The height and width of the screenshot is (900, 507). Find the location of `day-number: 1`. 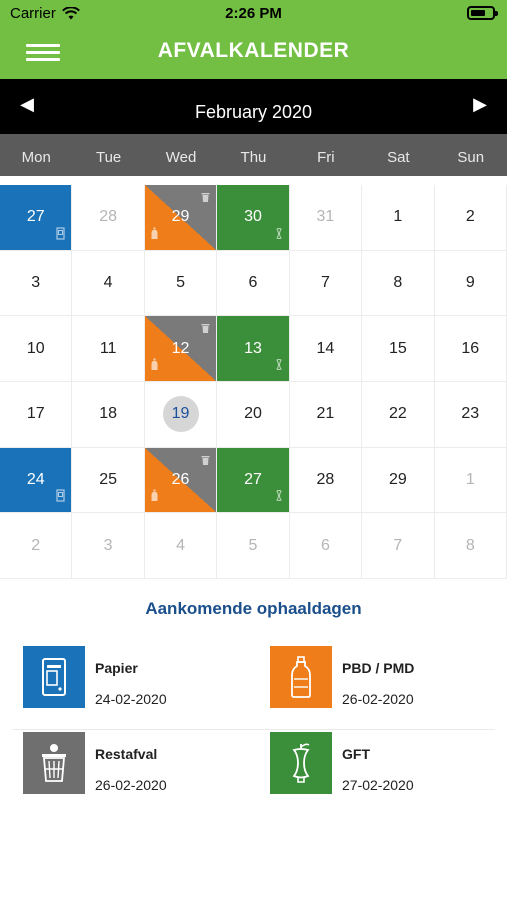

day-number: 1 is located at coordinates (398, 217).